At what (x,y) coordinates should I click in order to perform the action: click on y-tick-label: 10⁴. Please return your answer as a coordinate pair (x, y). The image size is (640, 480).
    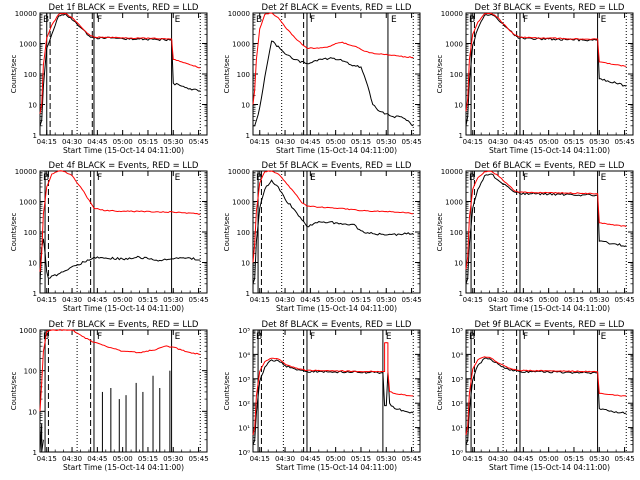
    Looking at the image, I should click on (244, 355).